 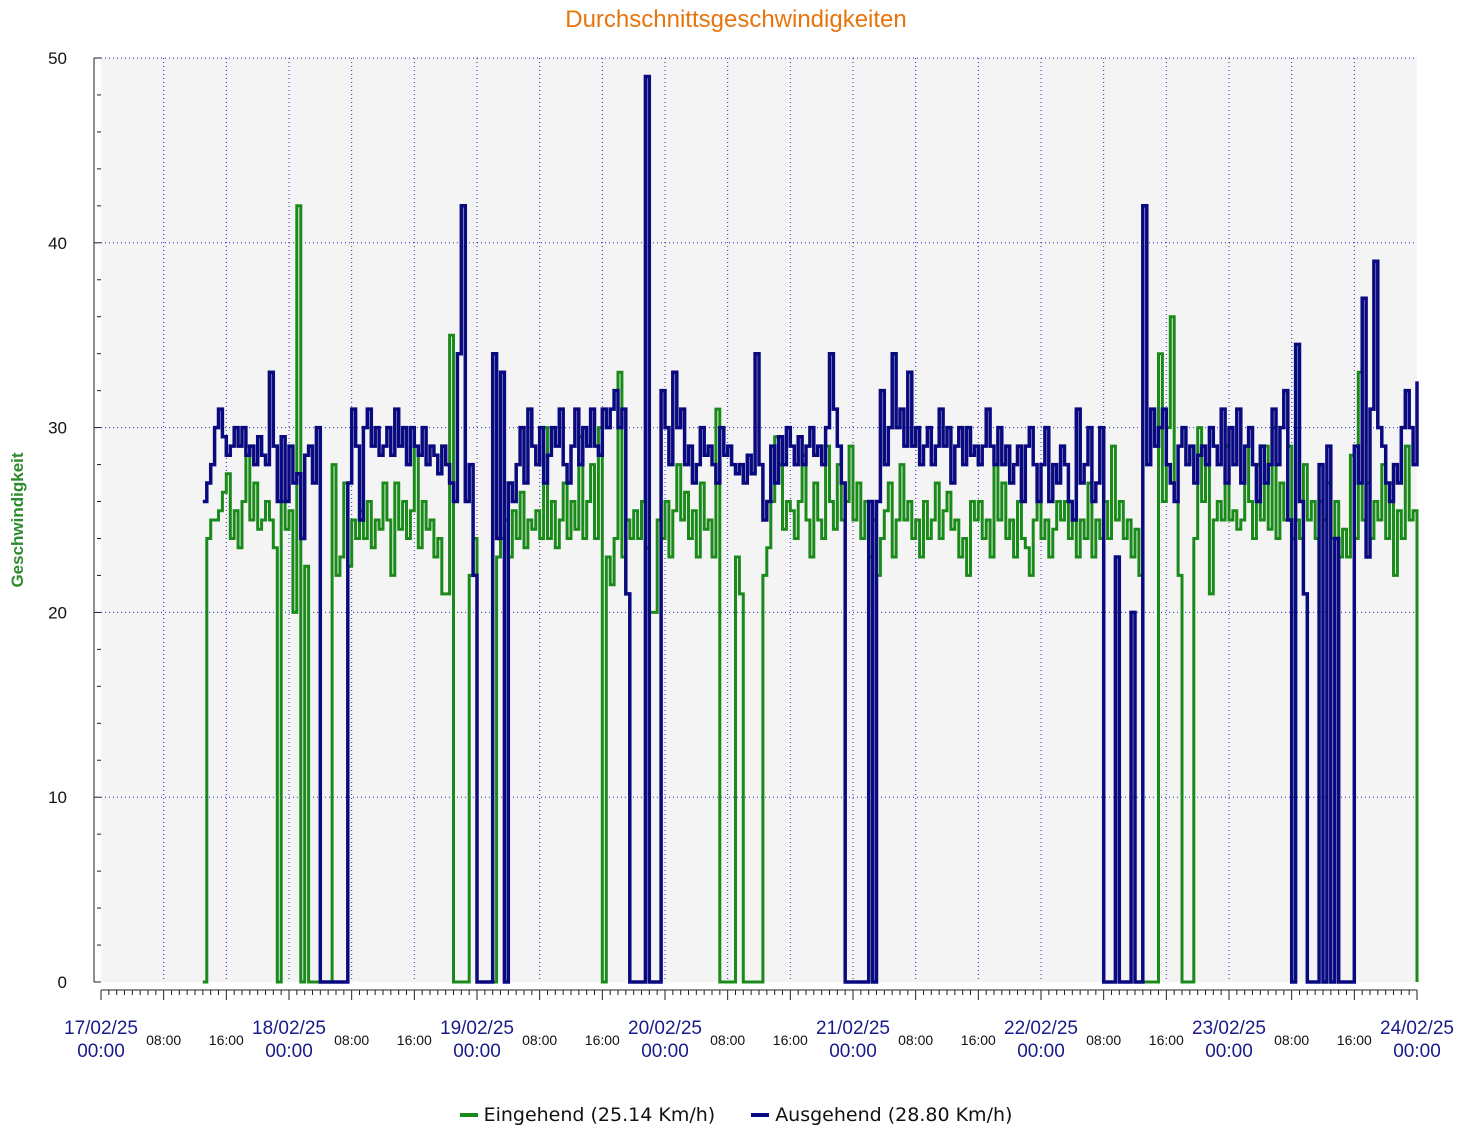 What do you see at coordinates (1417, 1028) in the screenshot?
I see `x-tick-date: 24/02/25` at bounding box center [1417, 1028].